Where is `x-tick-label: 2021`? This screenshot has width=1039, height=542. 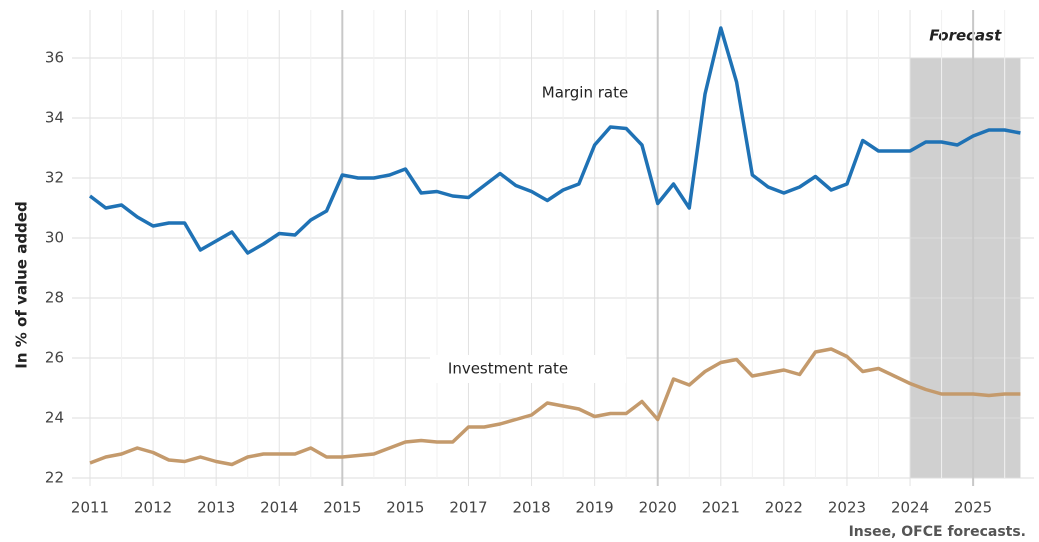
x-tick-label: 2021 is located at coordinates (721, 508).